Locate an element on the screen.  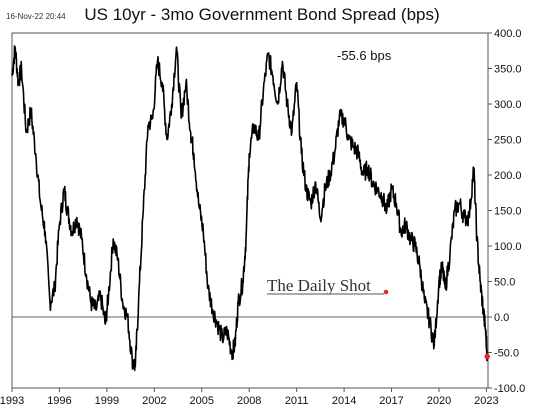
x-tick-label: 2005 is located at coordinates (202, 401).